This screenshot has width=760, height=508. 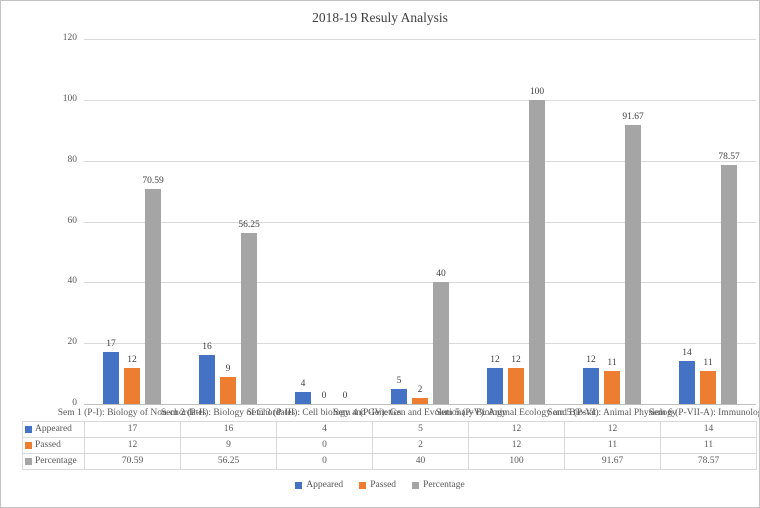 I want to click on table-value-cell: 70.59, so click(x=133, y=462).